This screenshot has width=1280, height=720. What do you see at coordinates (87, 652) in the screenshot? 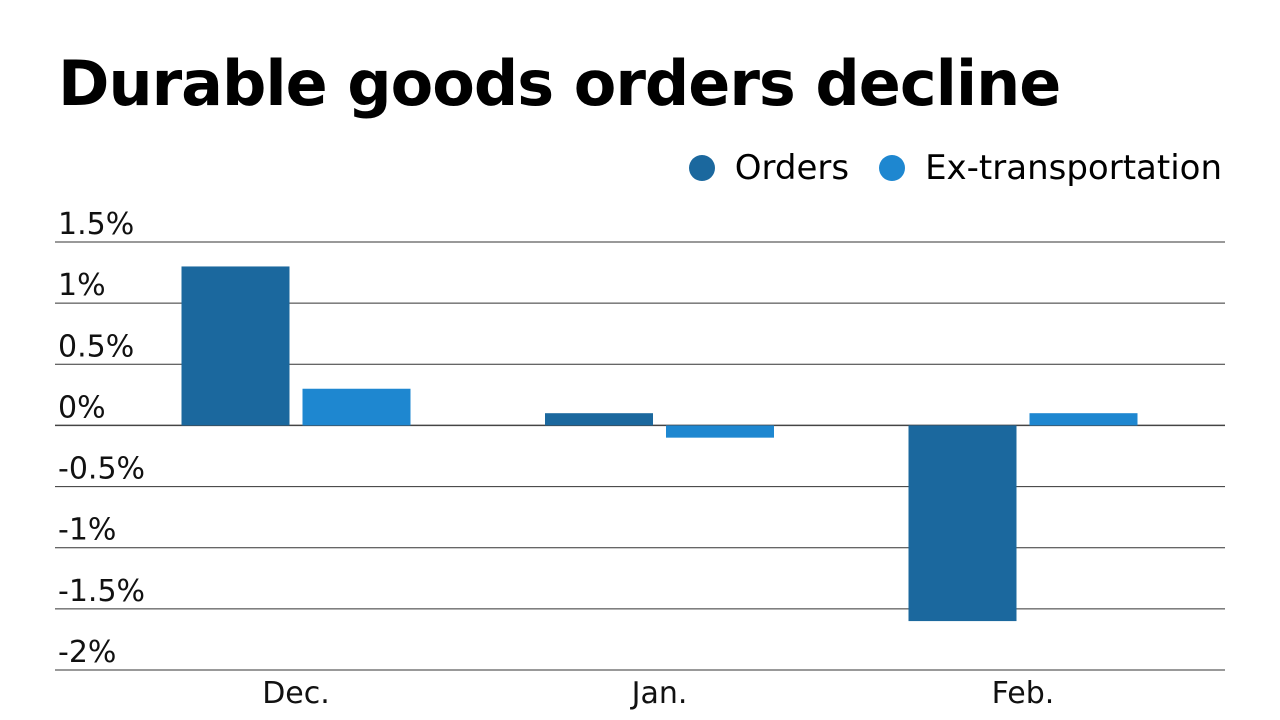
I see `y-tick-label: -2%` at bounding box center [87, 652].